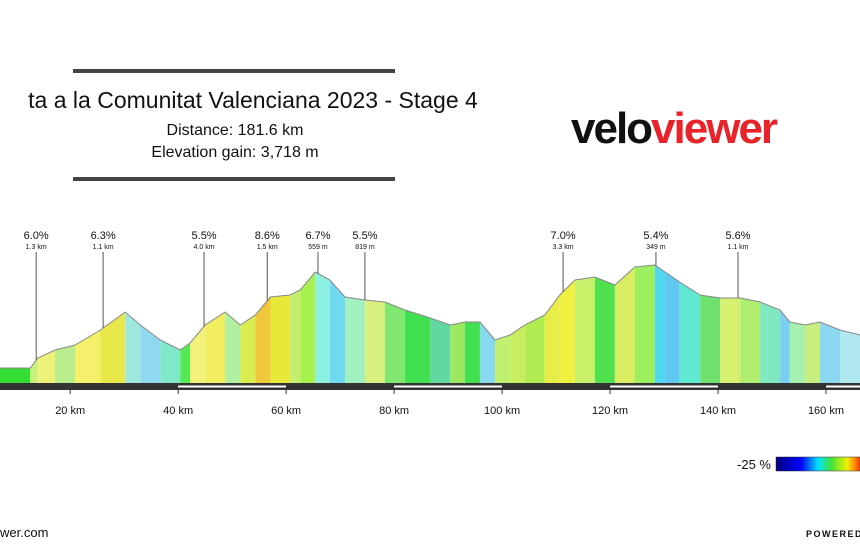 Image resolution: width=860 pixels, height=546 pixels. What do you see at coordinates (656, 247) in the screenshot?
I see `climb-length: 349 m` at bounding box center [656, 247].